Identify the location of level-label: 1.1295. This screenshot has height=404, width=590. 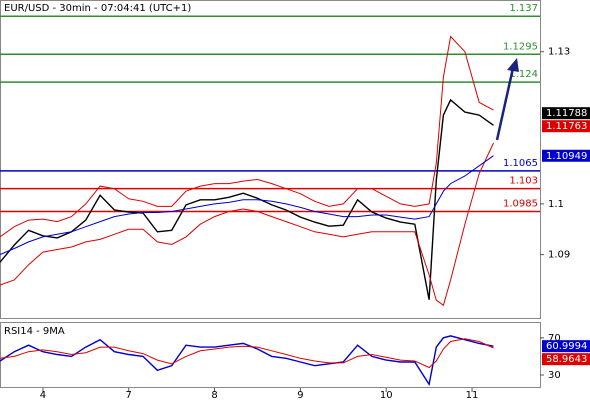
(520, 46).